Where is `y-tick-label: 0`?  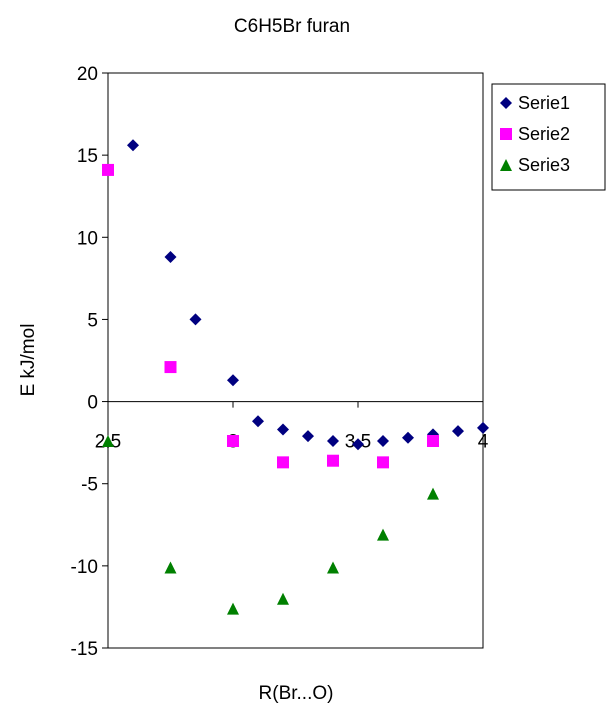 y-tick-label: 0 is located at coordinates (92, 403).